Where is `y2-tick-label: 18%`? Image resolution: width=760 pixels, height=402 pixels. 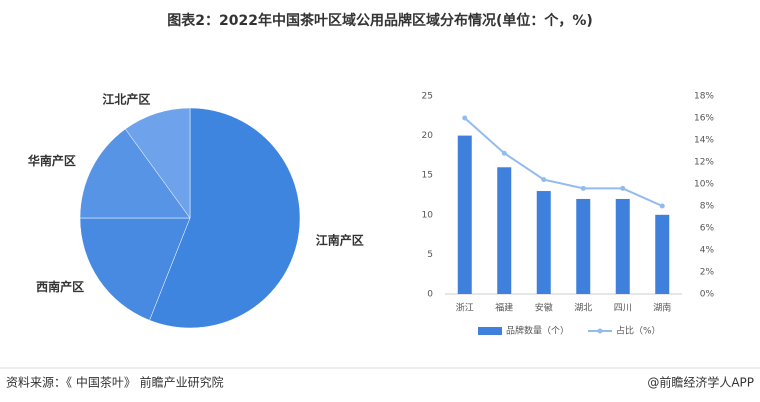 y2-tick-label: 18% is located at coordinates (704, 97).